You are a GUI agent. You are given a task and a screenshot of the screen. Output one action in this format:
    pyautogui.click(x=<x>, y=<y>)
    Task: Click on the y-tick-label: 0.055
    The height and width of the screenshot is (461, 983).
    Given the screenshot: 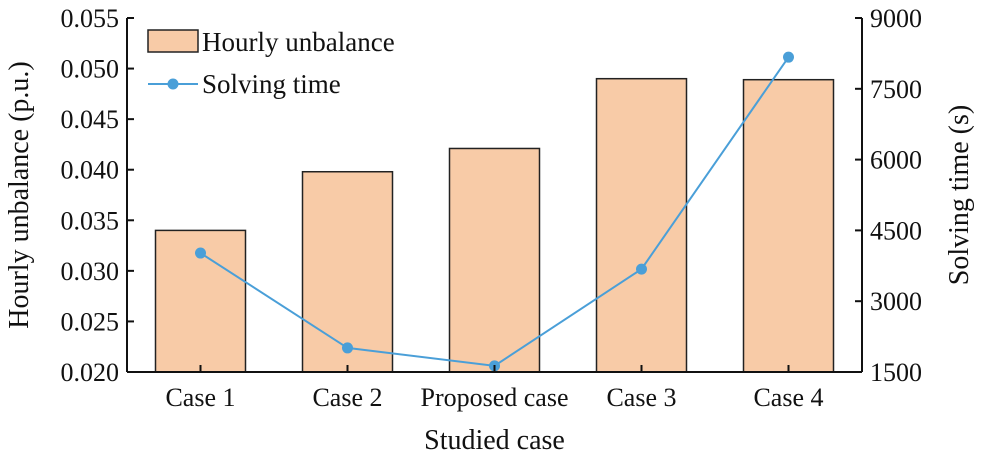 What is the action you would take?
    pyautogui.click(x=90, y=18)
    